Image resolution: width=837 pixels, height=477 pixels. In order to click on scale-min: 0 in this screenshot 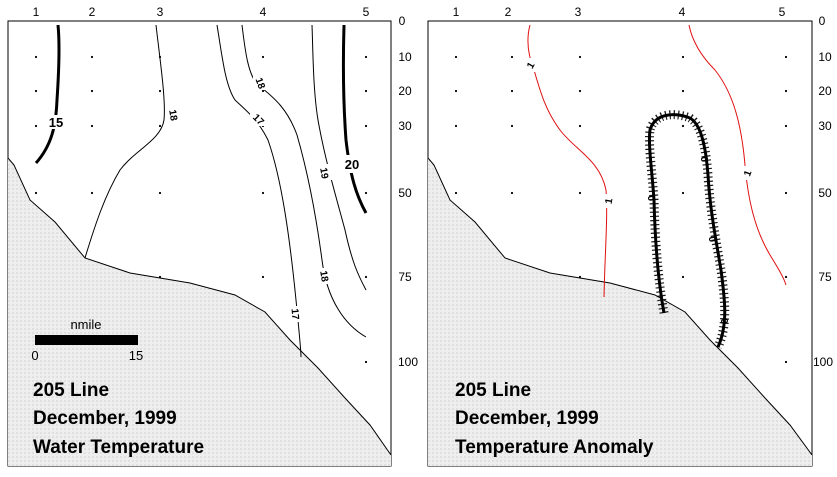, I will do `click(34, 355)`.